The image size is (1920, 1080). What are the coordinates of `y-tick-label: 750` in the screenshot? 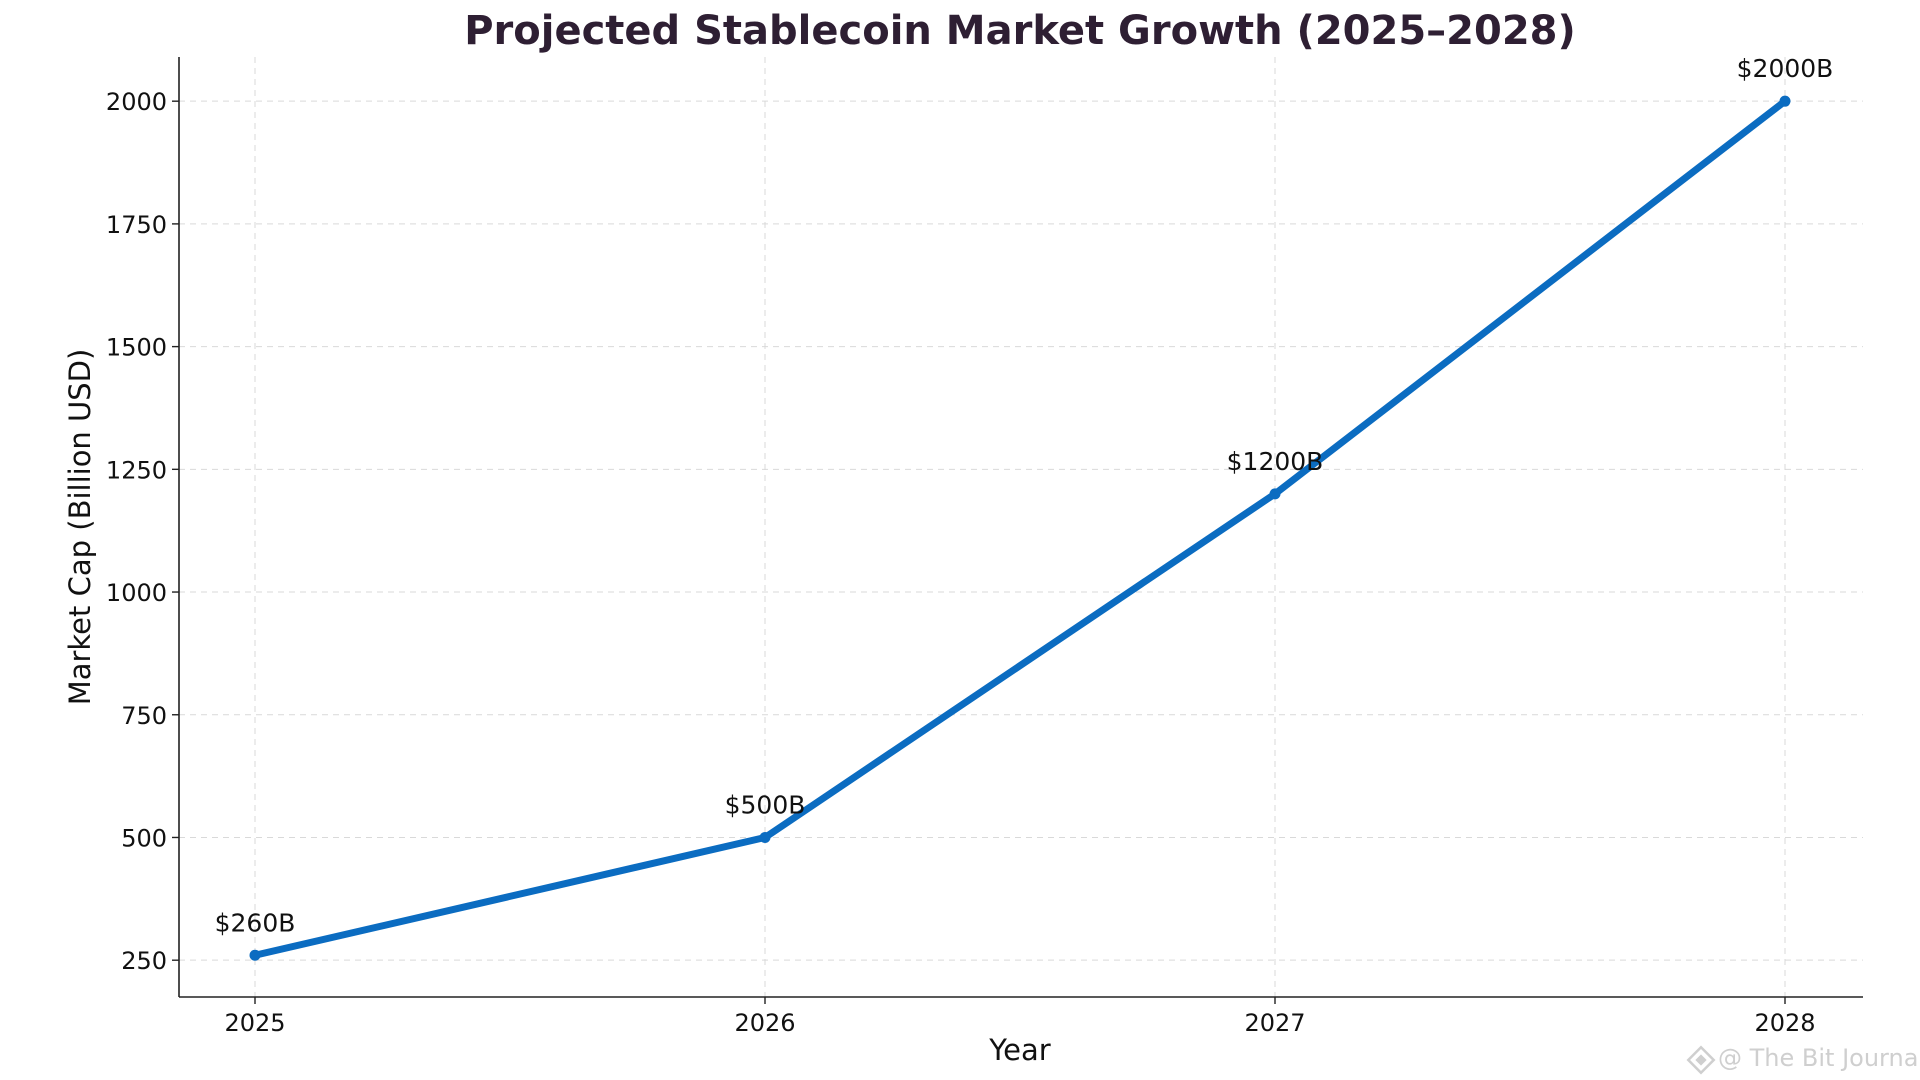 It's located at (144, 716).